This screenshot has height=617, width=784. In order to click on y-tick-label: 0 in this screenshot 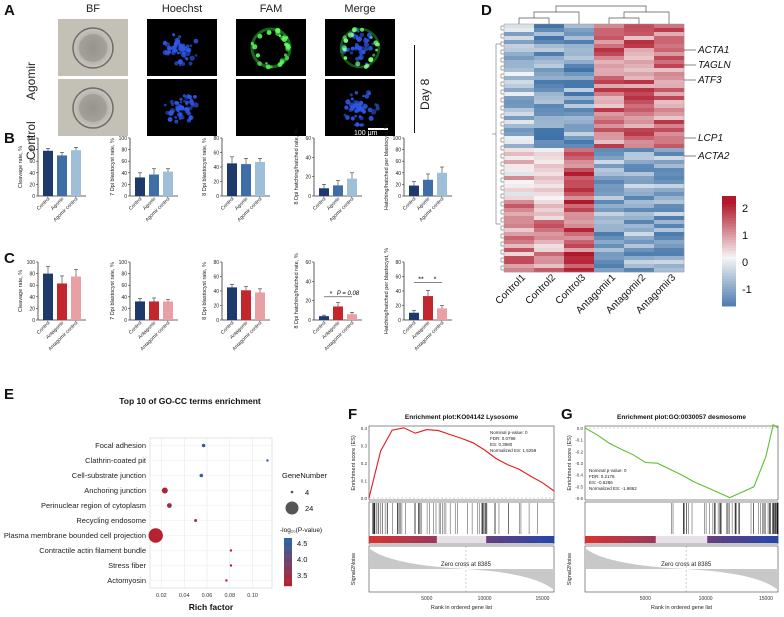, I will do `click(217, 321)`.